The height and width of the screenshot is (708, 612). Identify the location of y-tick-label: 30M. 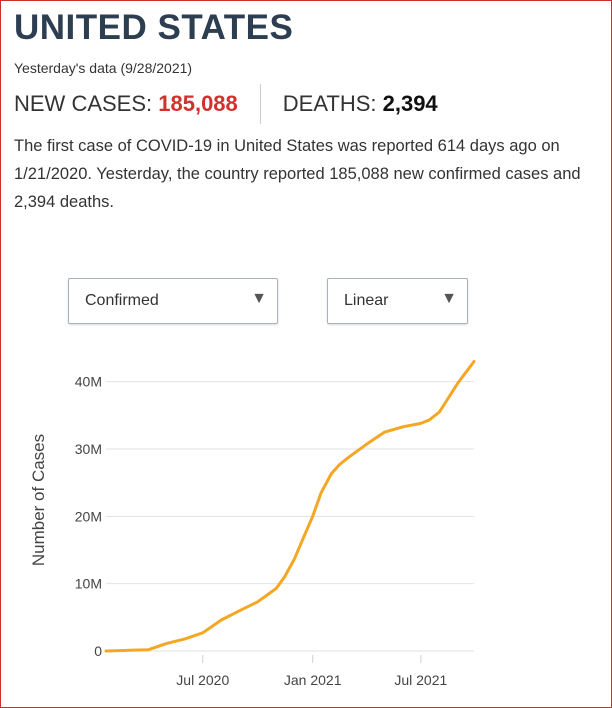
(88, 449).